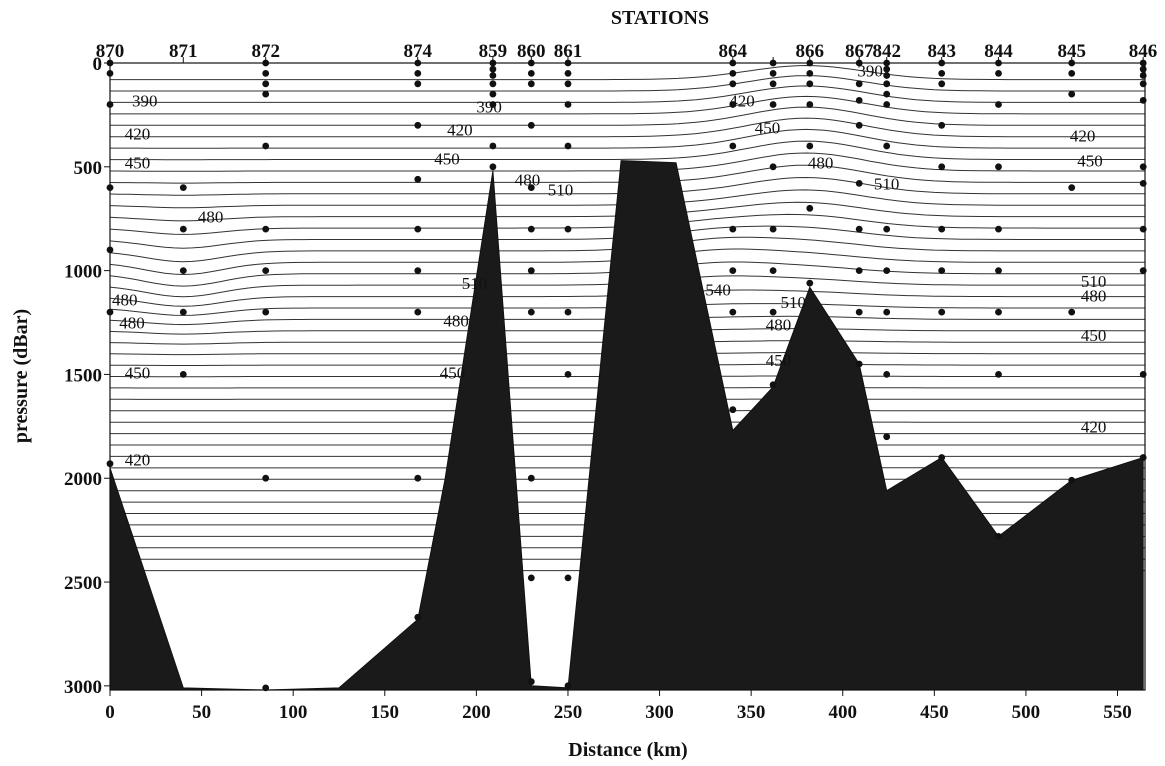  What do you see at coordinates (742, 100) in the screenshot?
I see `contour-label-5: 420` at bounding box center [742, 100].